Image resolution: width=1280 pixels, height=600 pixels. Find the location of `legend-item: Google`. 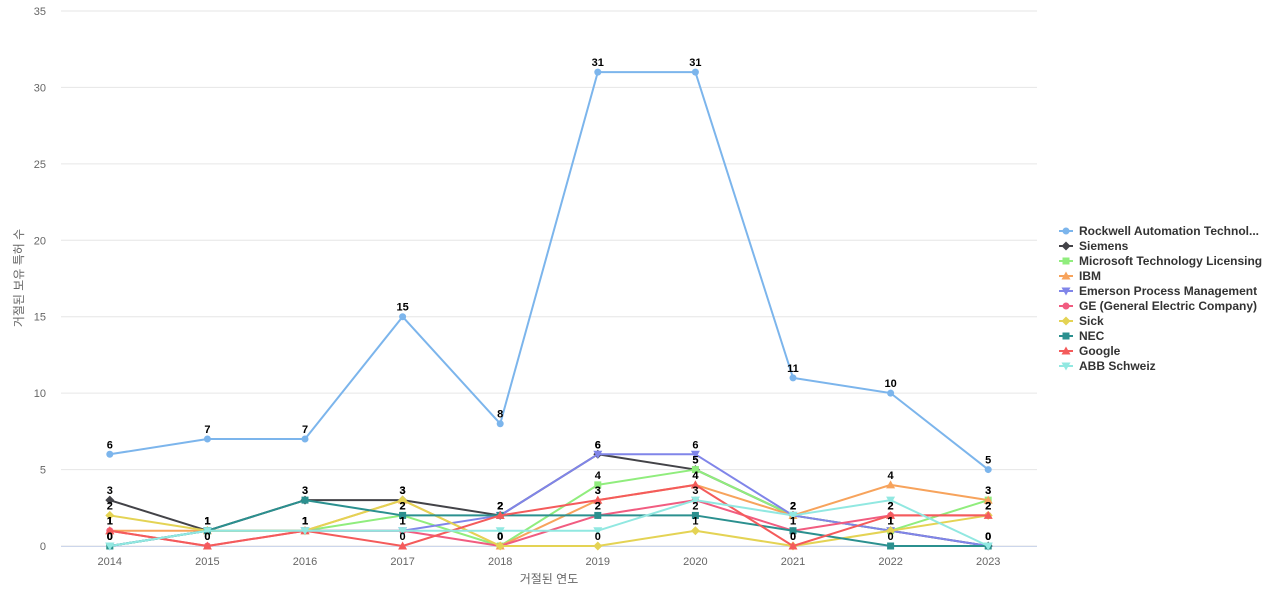

legend-item: Google is located at coordinates (1090, 351).